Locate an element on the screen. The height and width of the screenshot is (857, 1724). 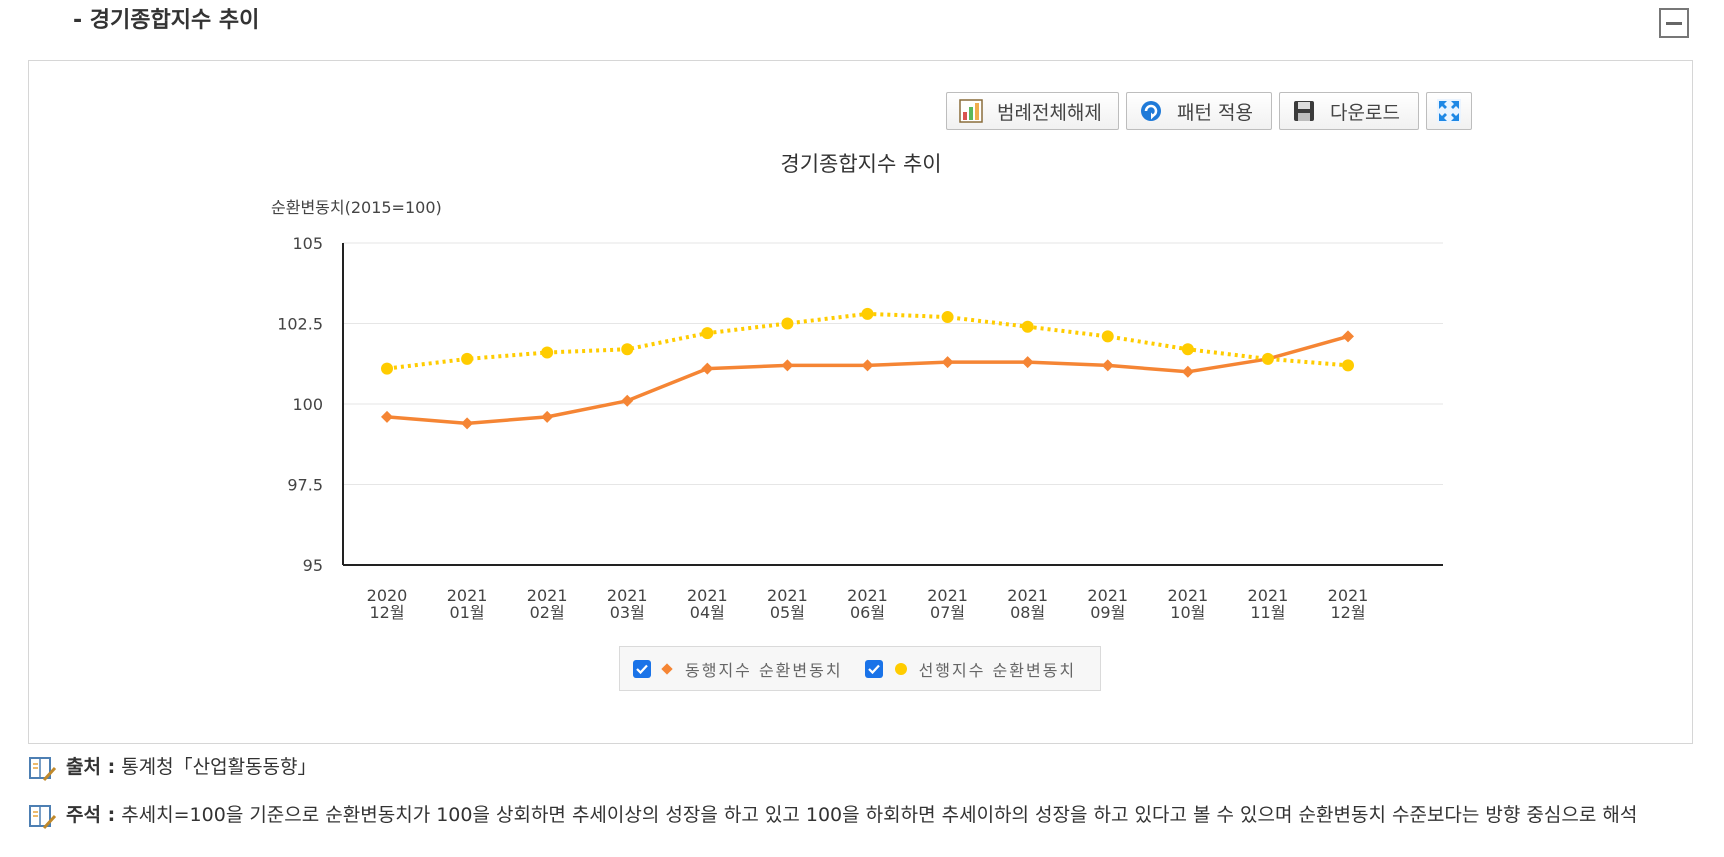
bar-chart-icon is located at coordinates (971, 111).